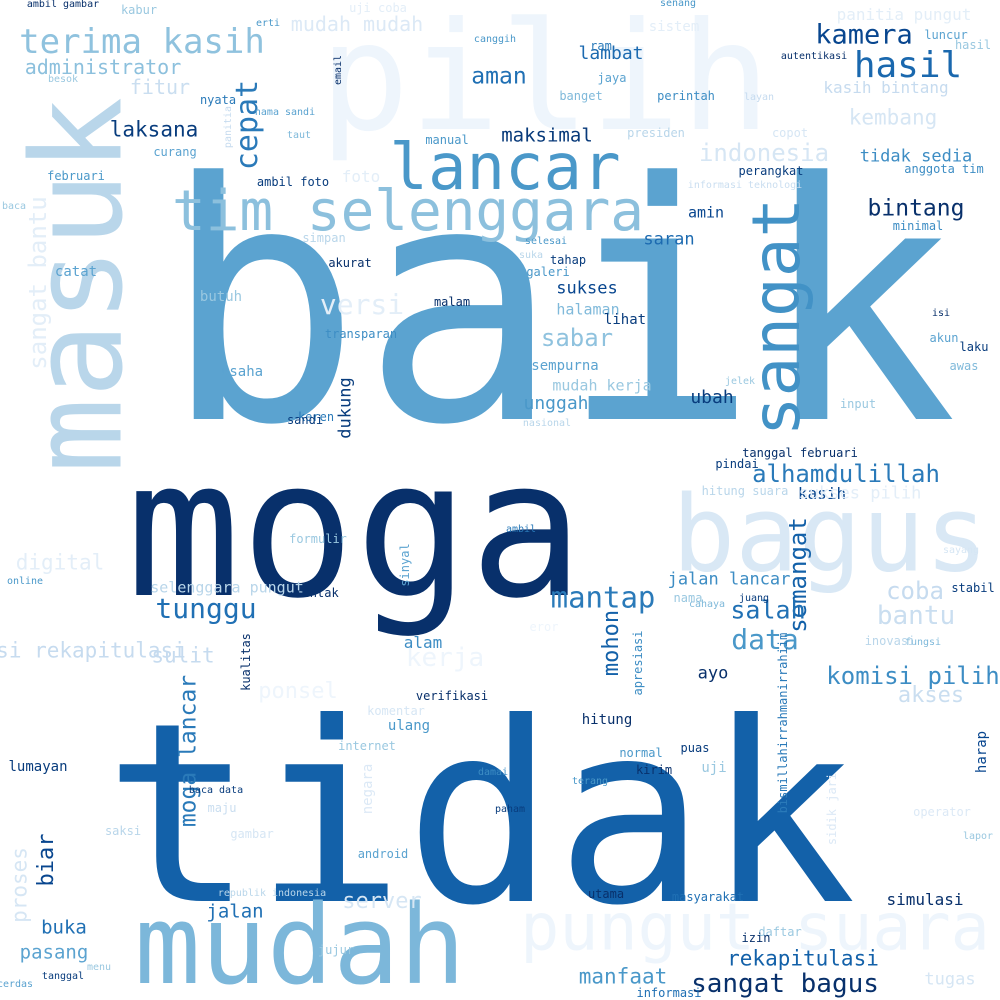 The image size is (1000, 1000). I want to click on word-terang: terang, so click(590, 781).